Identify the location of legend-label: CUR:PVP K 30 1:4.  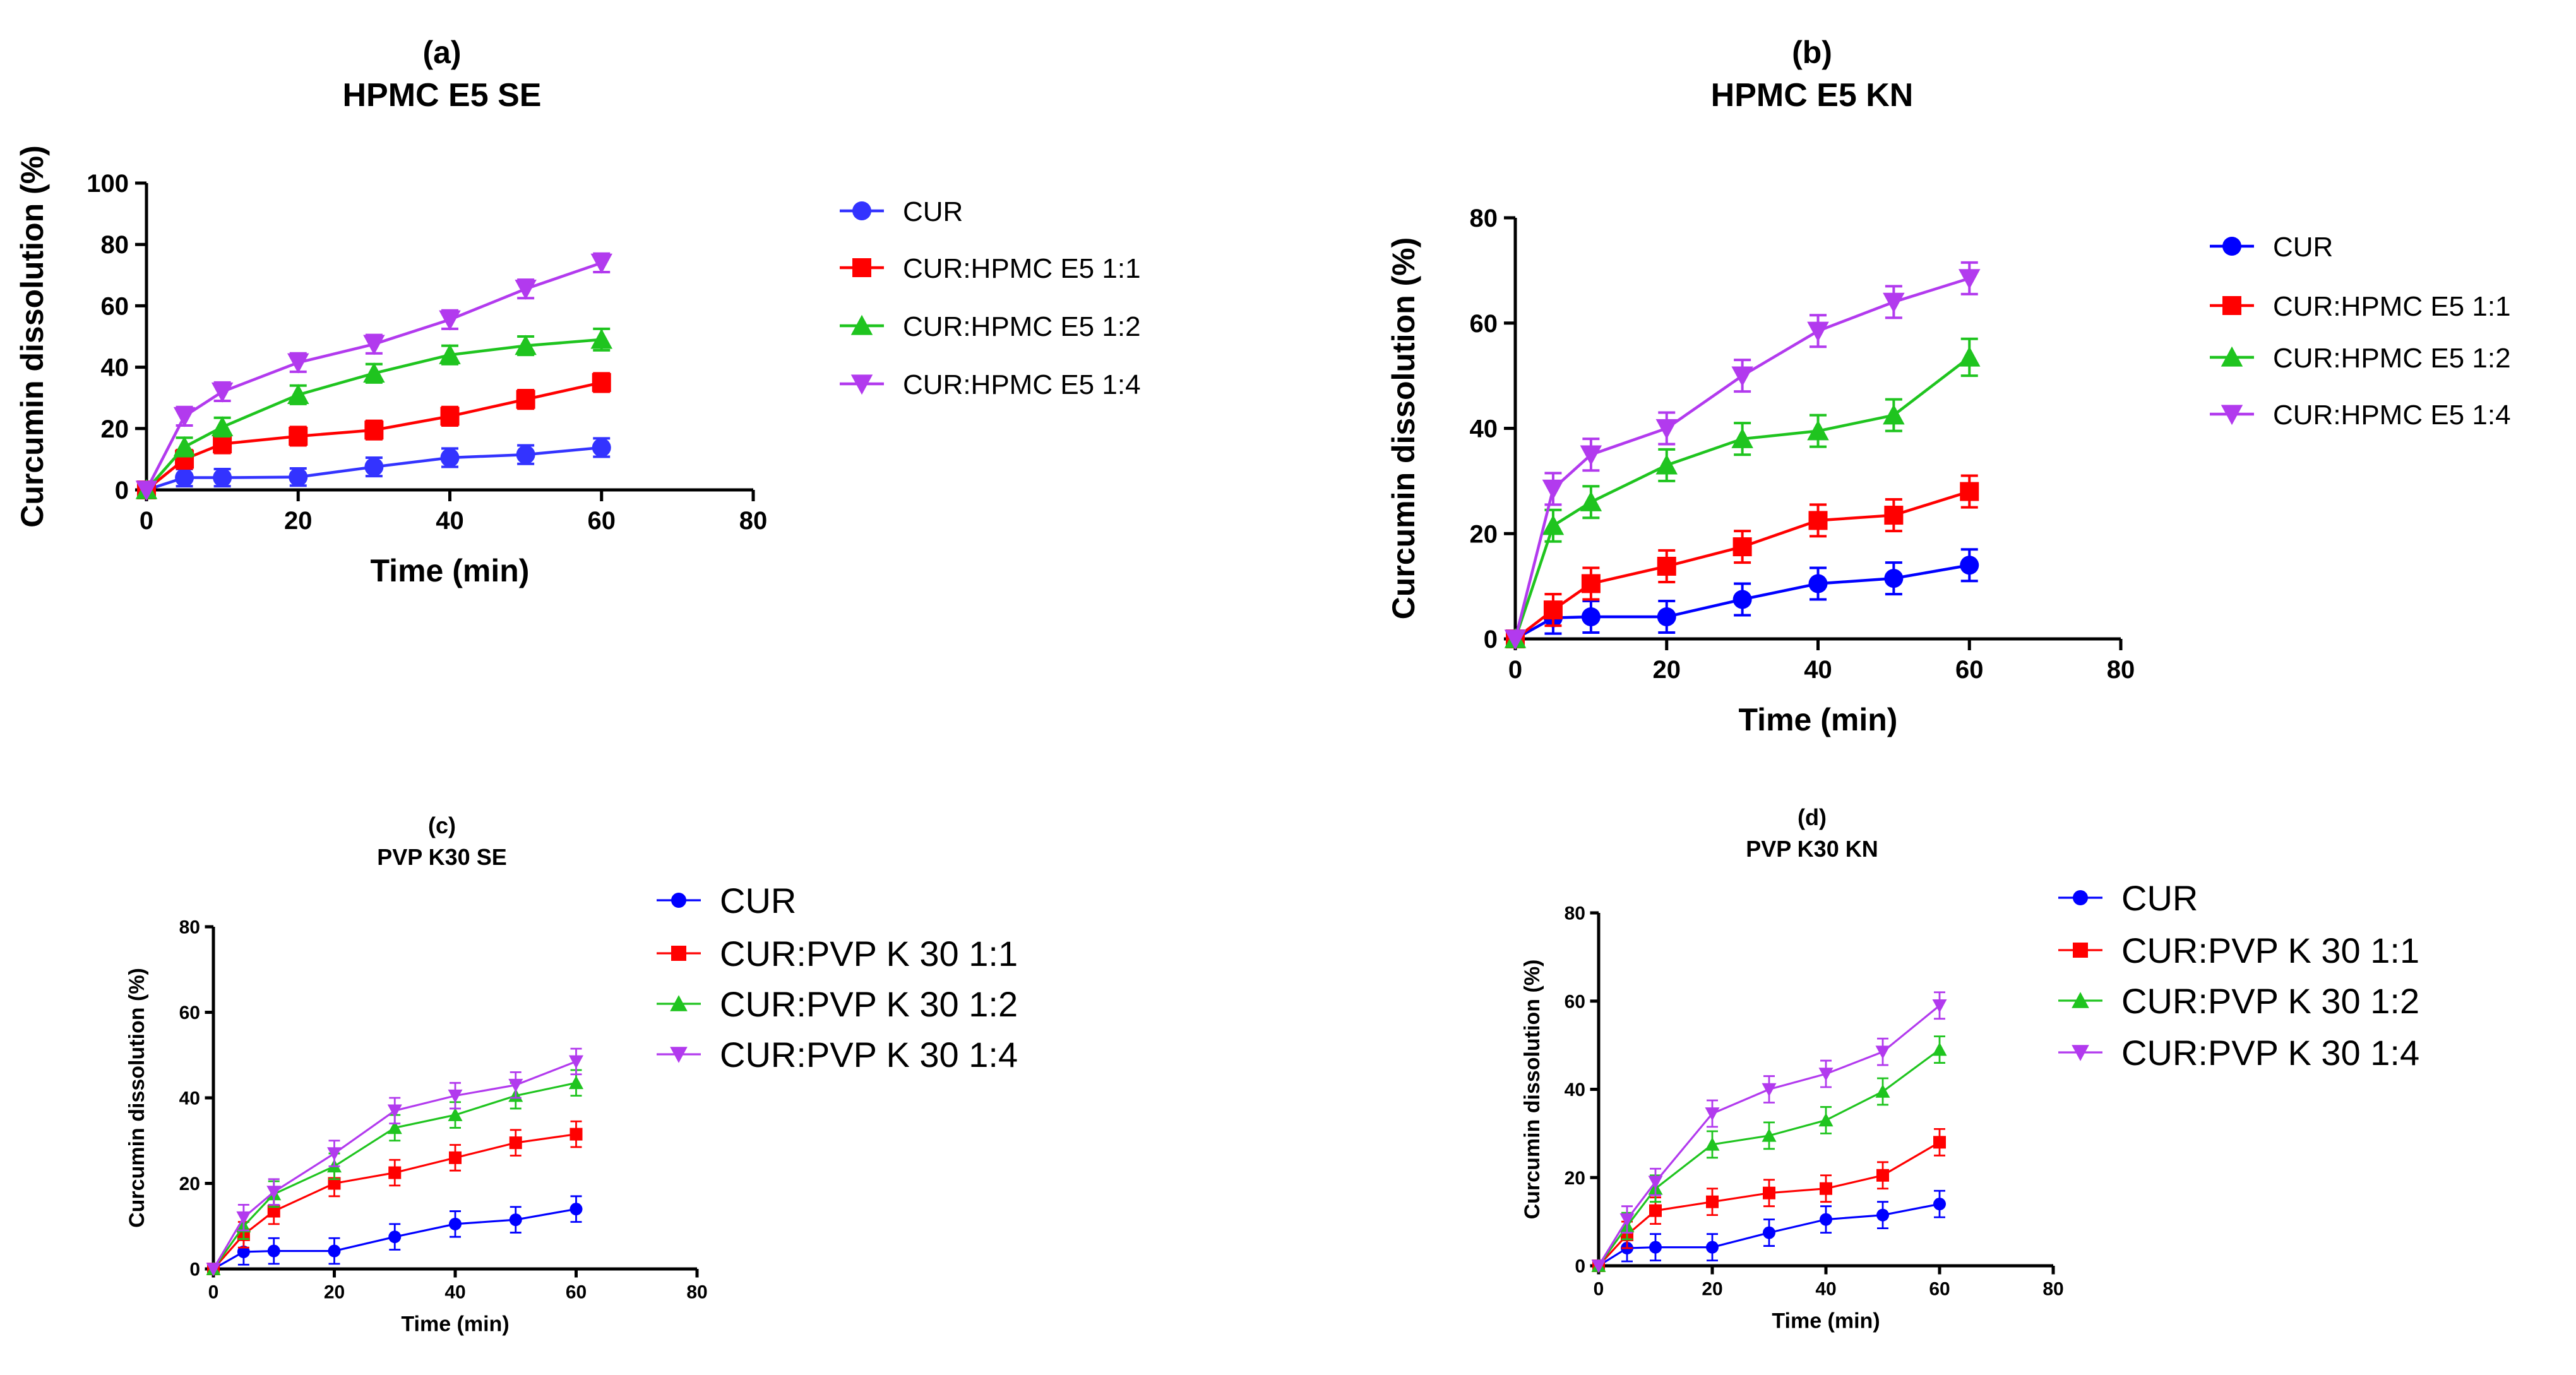
(869, 1054).